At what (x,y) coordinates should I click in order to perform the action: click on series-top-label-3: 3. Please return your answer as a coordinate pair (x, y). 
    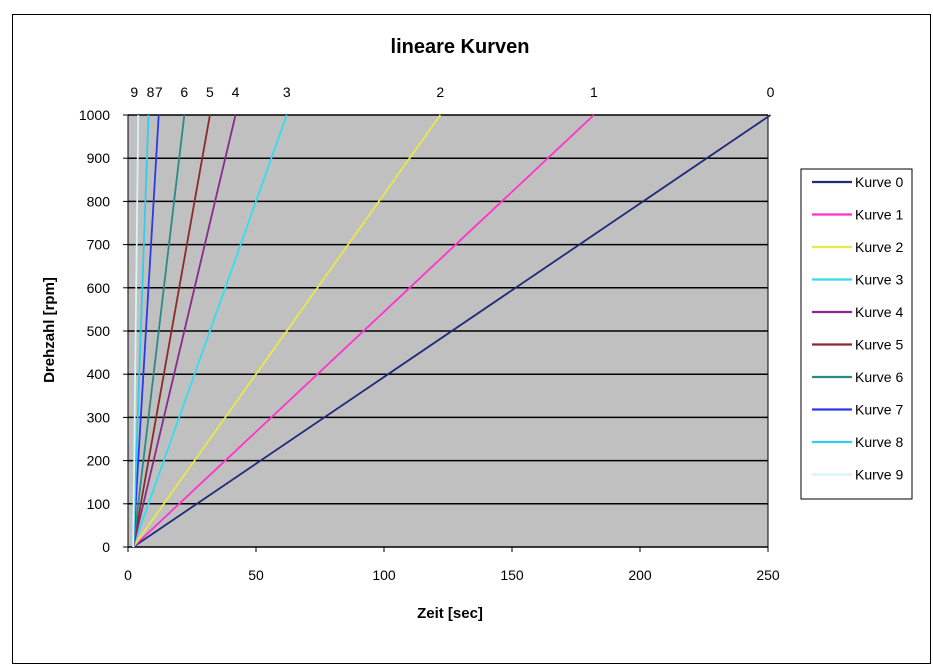
    Looking at the image, I should click on (287, 92).